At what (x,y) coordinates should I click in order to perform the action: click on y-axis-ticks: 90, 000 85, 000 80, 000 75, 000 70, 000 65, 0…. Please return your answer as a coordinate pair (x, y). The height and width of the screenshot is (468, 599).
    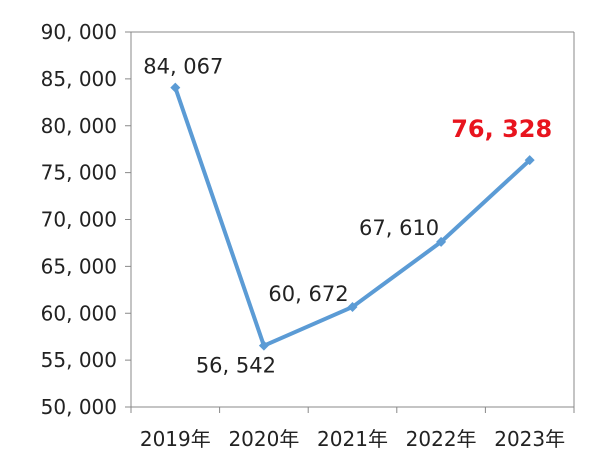
    Looking at the image, I should click on (86, 219).